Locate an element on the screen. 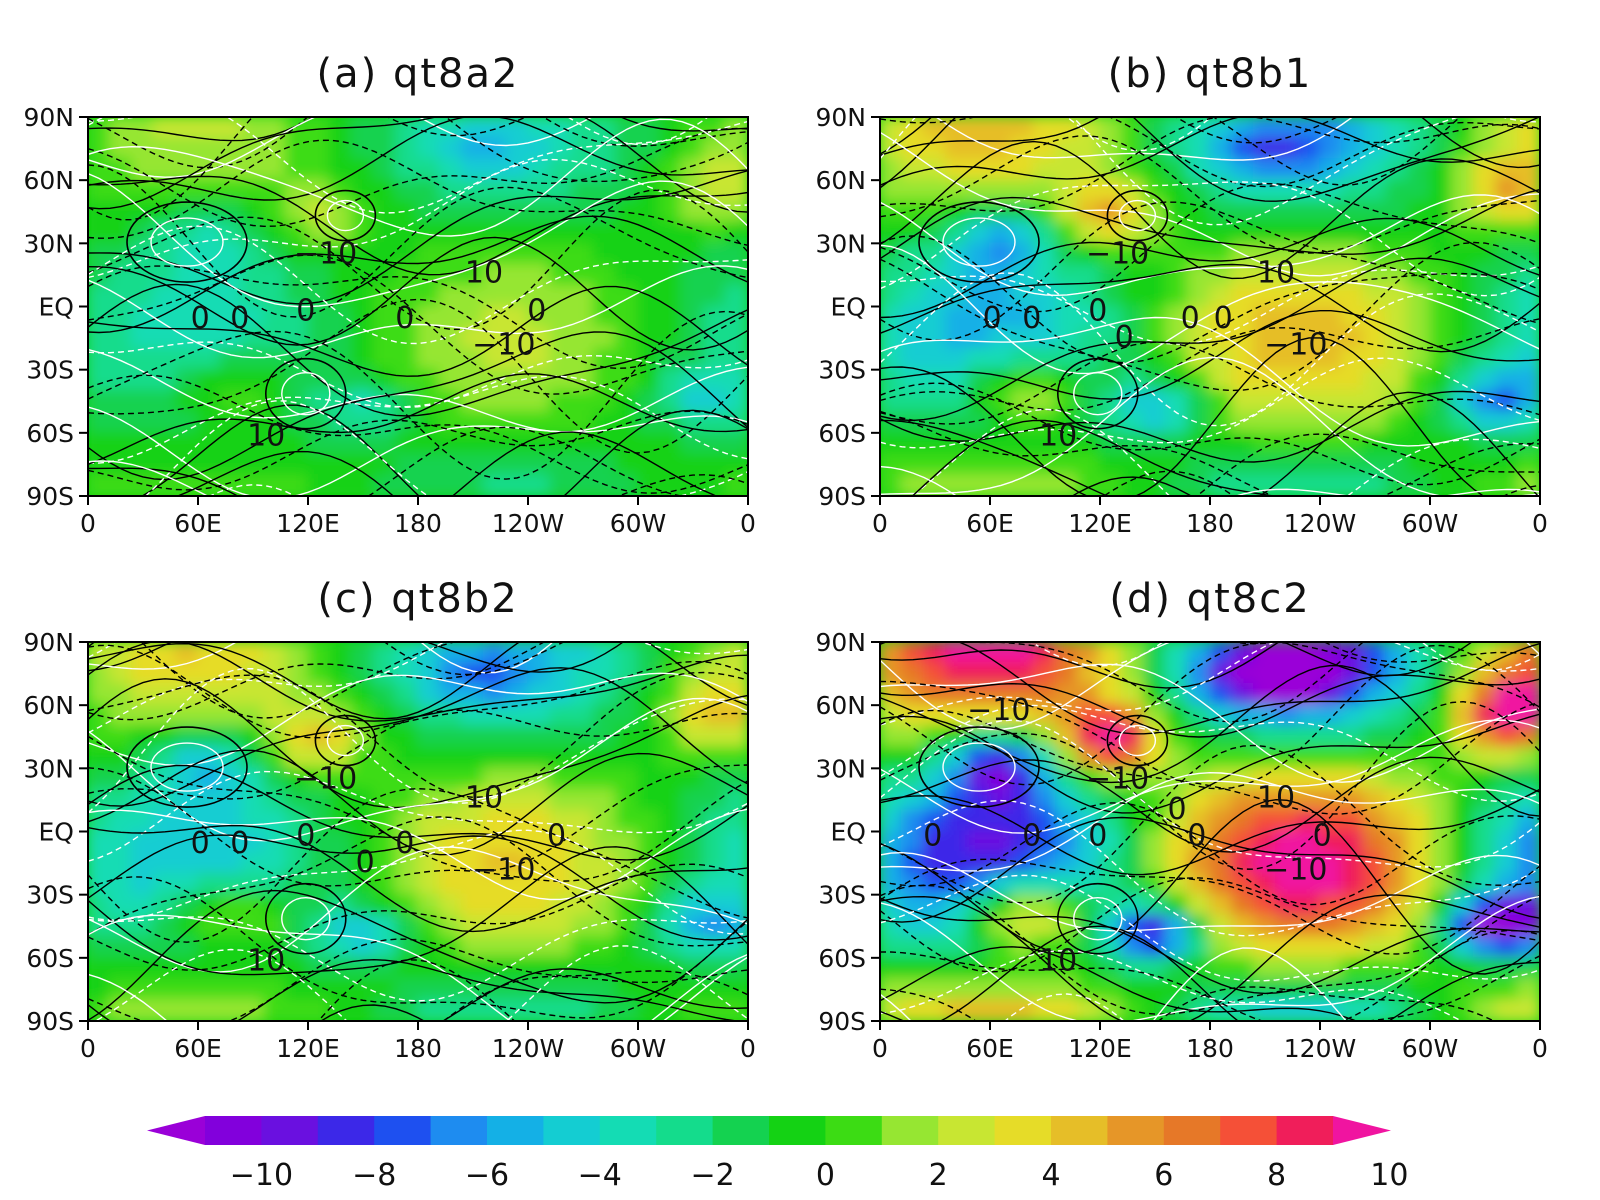  contour-label: 0 is located at coordinates (200, 843).